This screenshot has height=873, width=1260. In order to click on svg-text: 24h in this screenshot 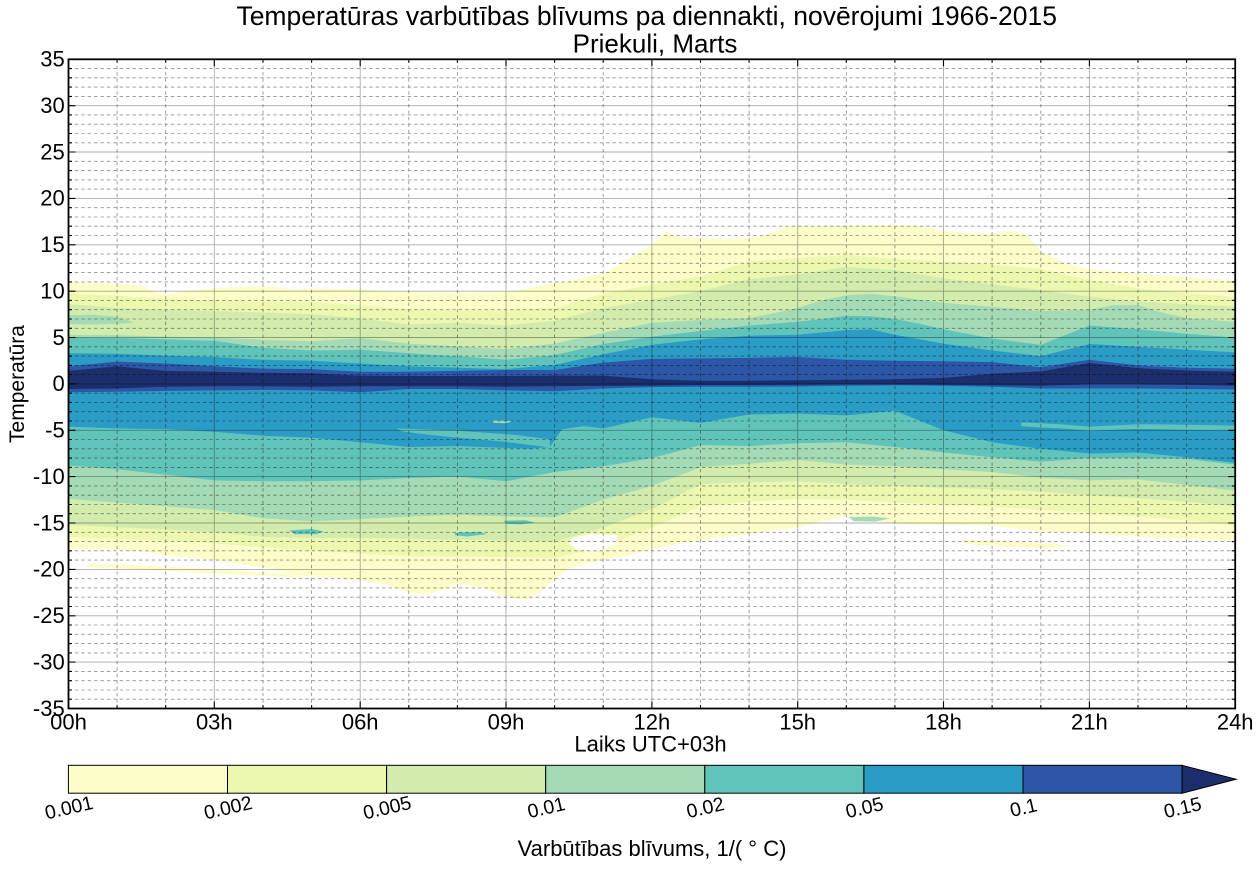, I will do `click(1235, 722)`.